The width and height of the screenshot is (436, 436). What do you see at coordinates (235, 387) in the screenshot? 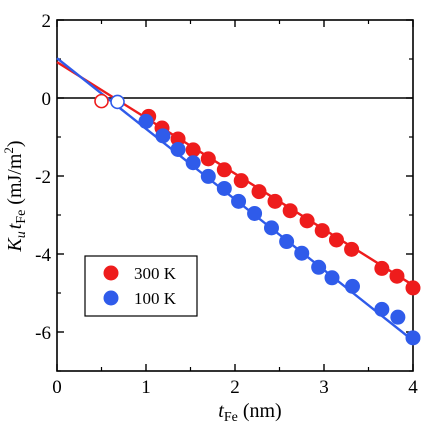
I see `x-tick-label: 2` at bounding box center [235, 387].